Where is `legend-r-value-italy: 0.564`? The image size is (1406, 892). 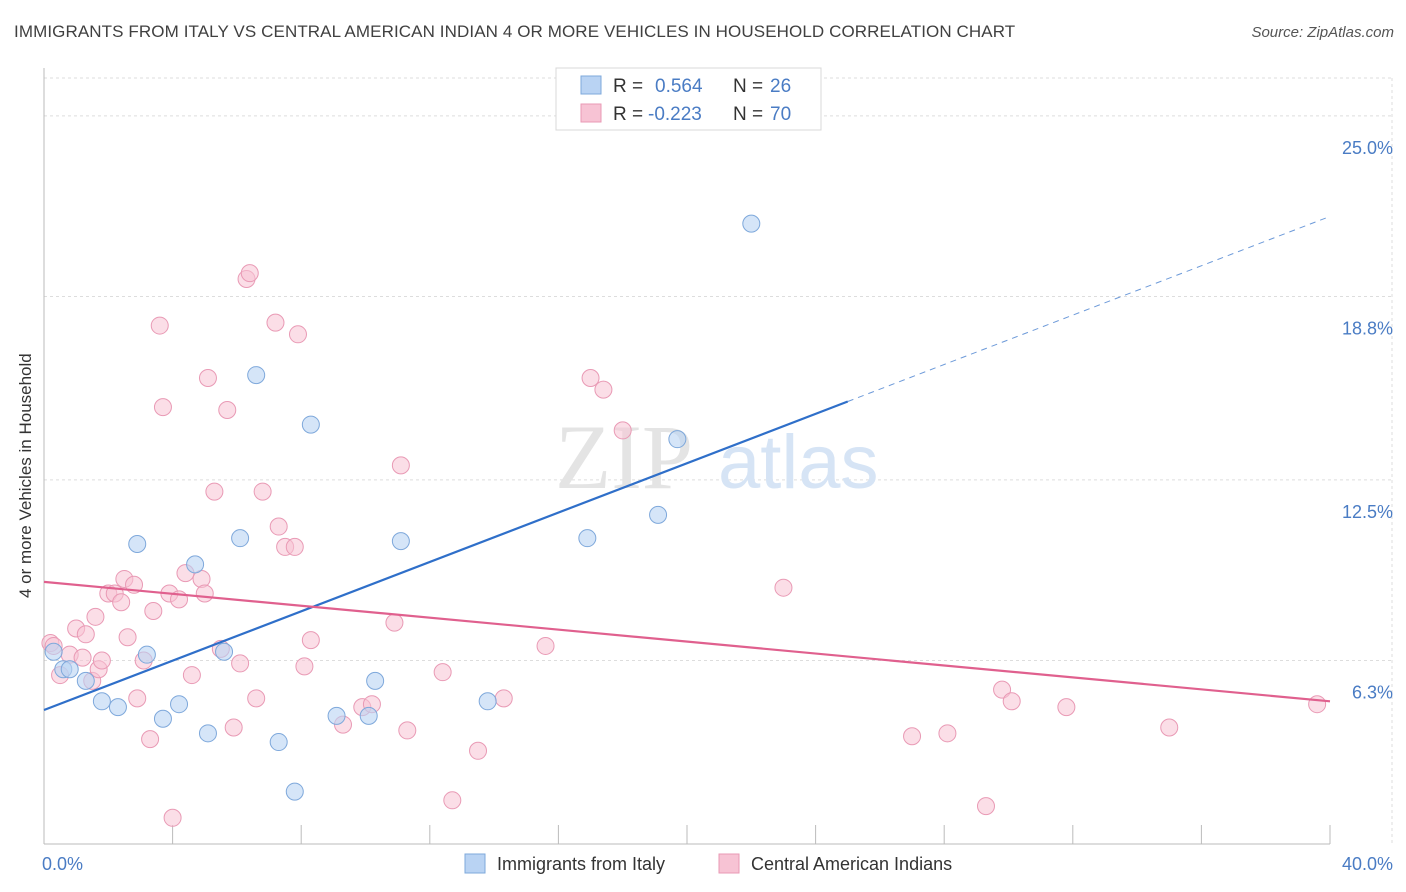
legend-r-value-italy: 0.564 is located at coordinates (679, 86).